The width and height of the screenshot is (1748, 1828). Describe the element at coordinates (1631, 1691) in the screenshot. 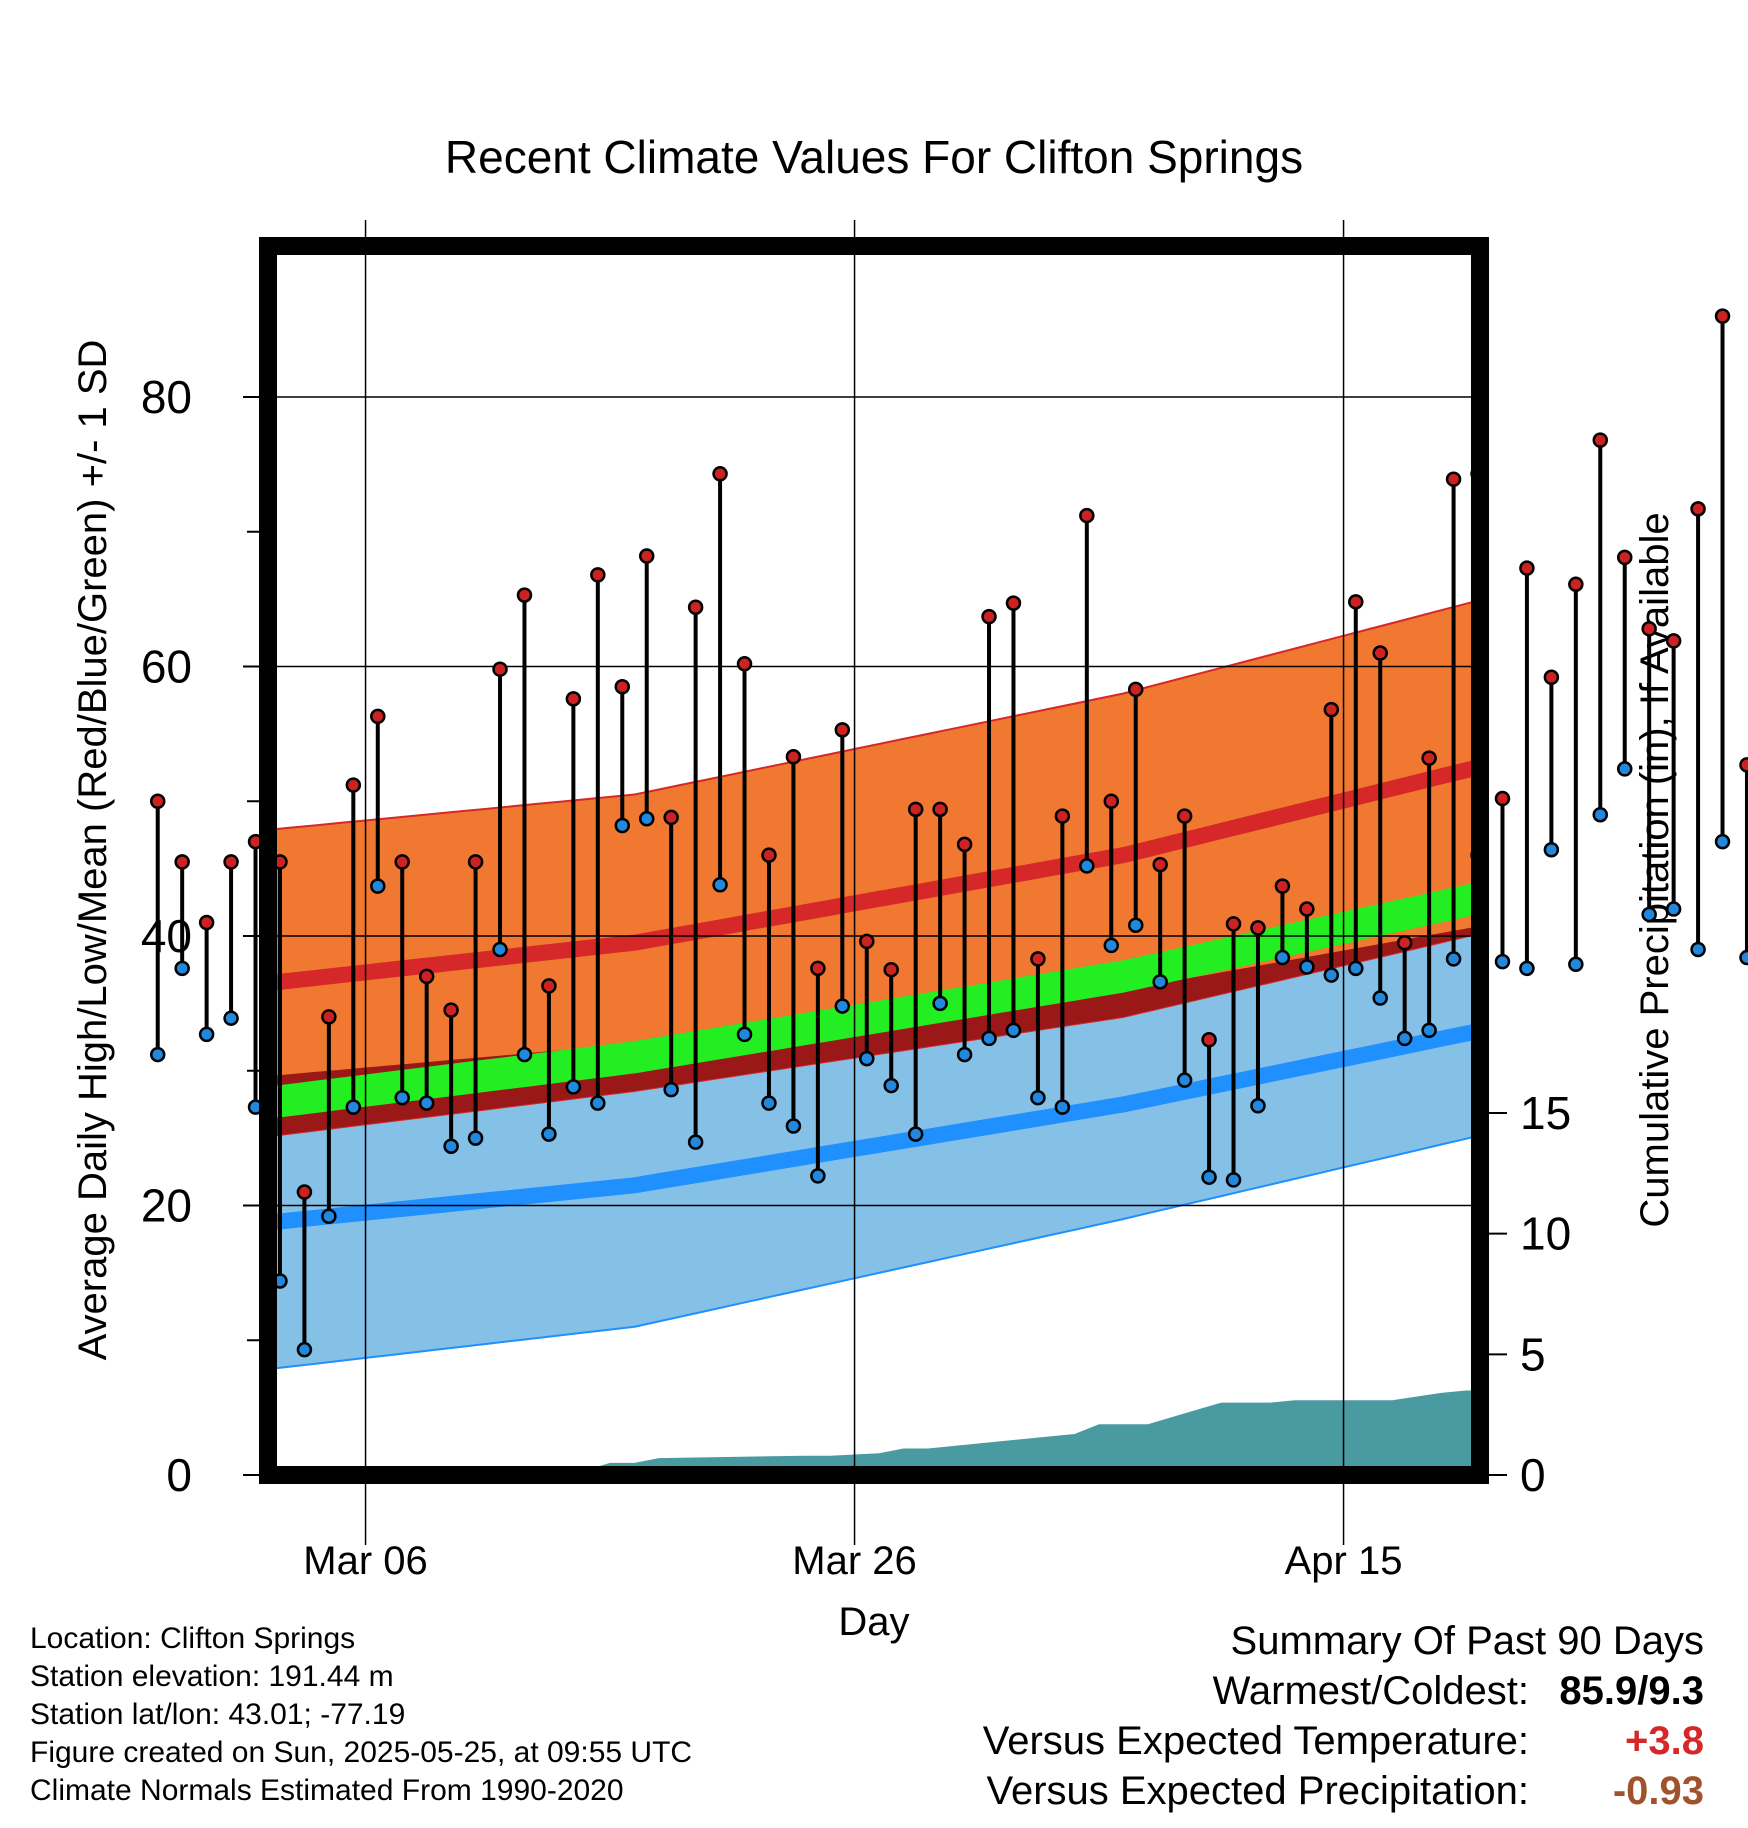

I see `warmest-coldest-value: 85.9/9.3` at that location.